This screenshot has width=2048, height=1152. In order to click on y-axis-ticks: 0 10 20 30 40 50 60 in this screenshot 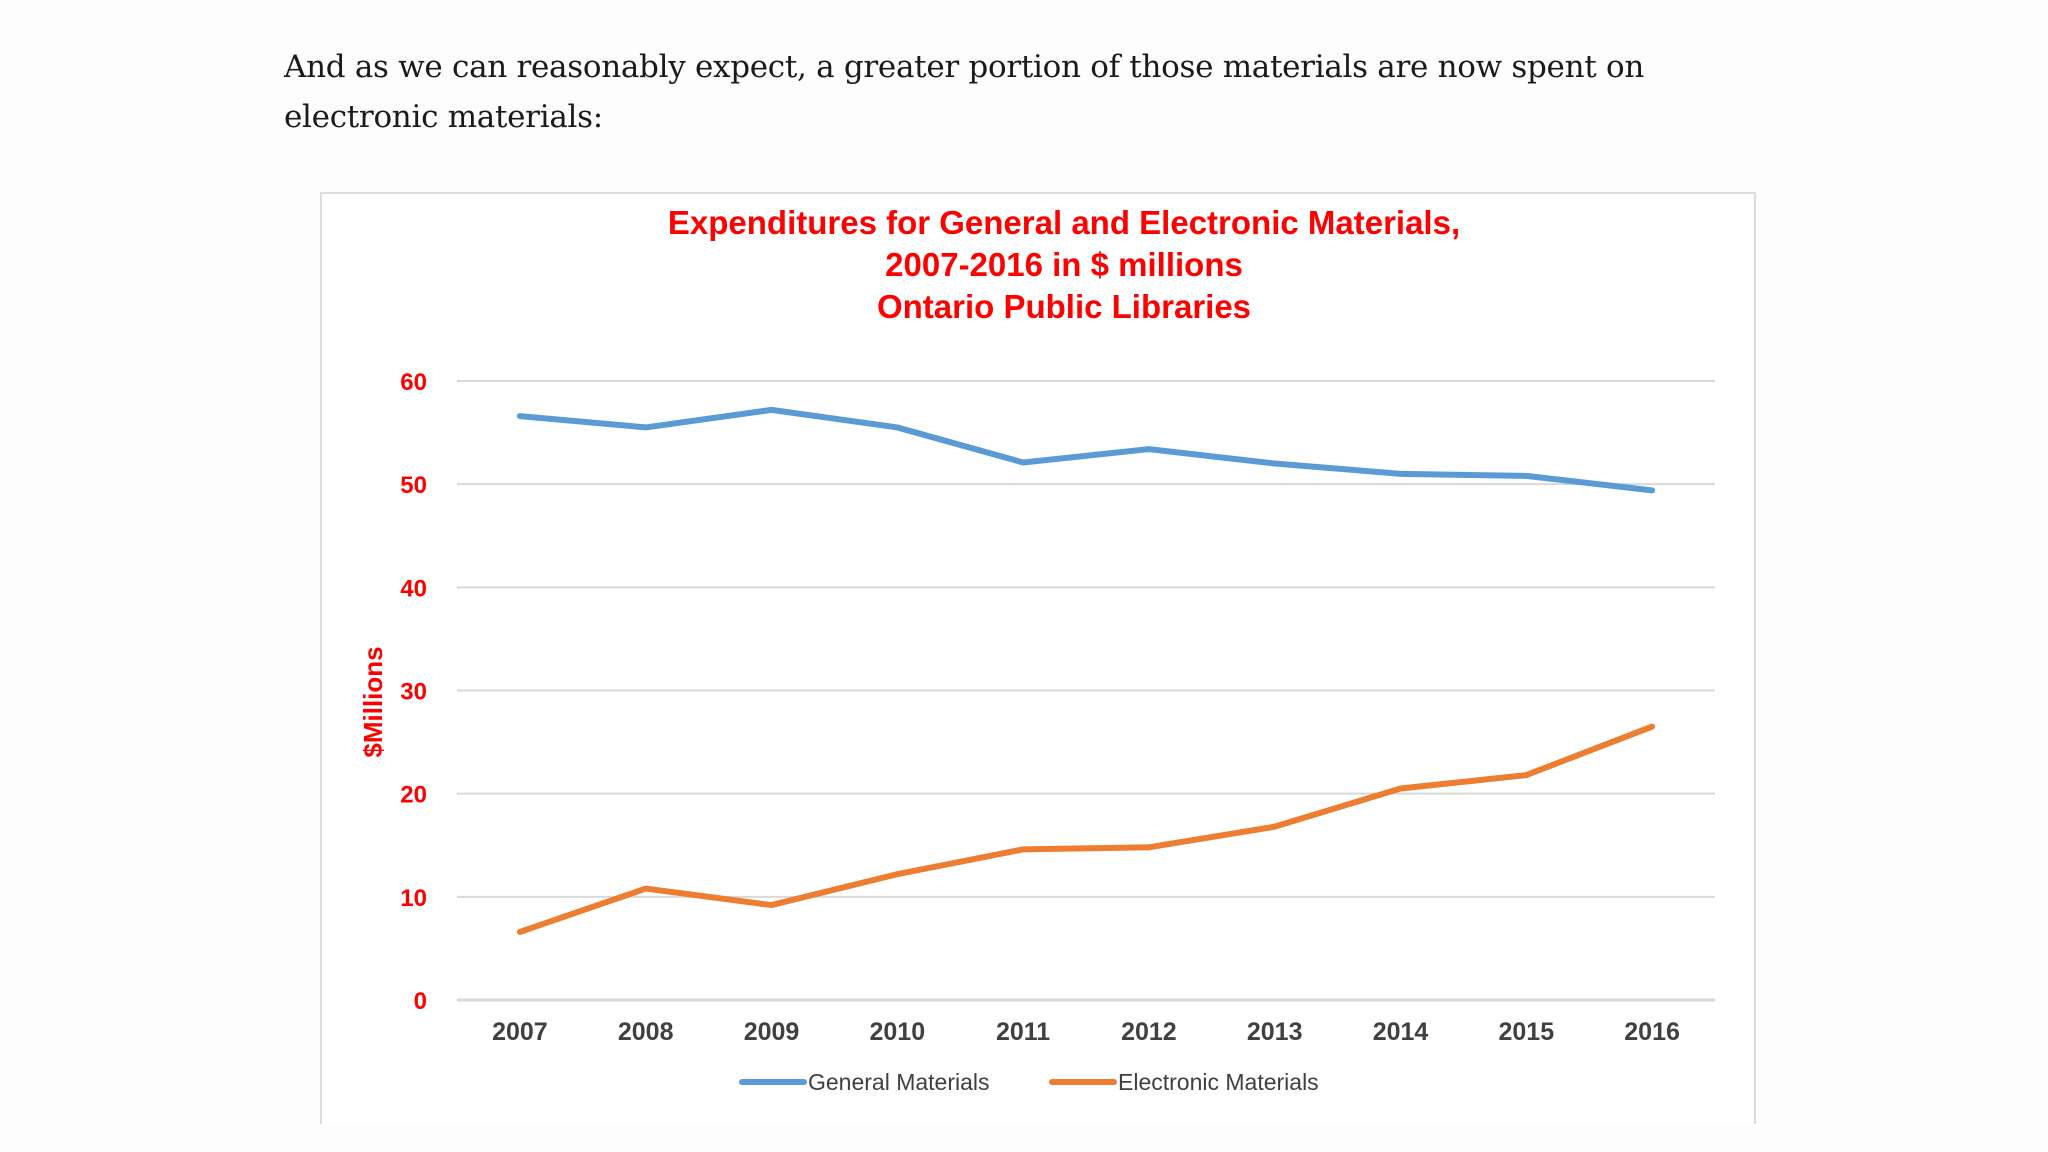, I will do `click(413, 692)`.